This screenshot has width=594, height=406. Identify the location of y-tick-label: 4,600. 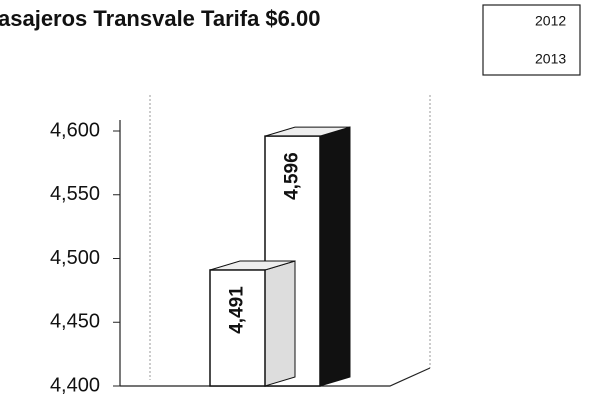
(75, 130).